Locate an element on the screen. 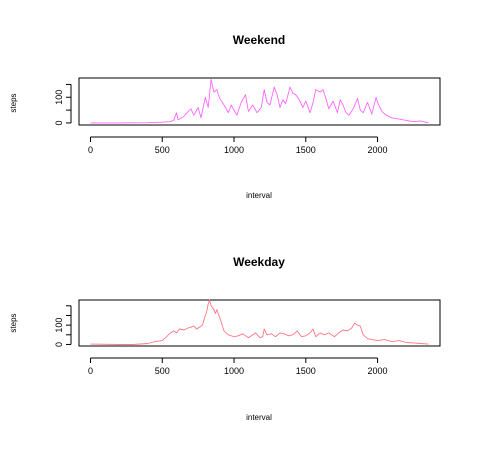  chart-title: Weekend is located at coordinates (259, 40).